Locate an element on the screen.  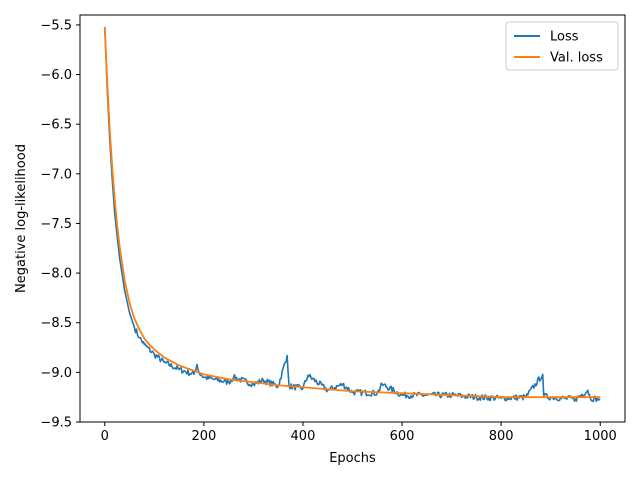
y-tick-label: −5.5 is located at coordinates (56, 25).